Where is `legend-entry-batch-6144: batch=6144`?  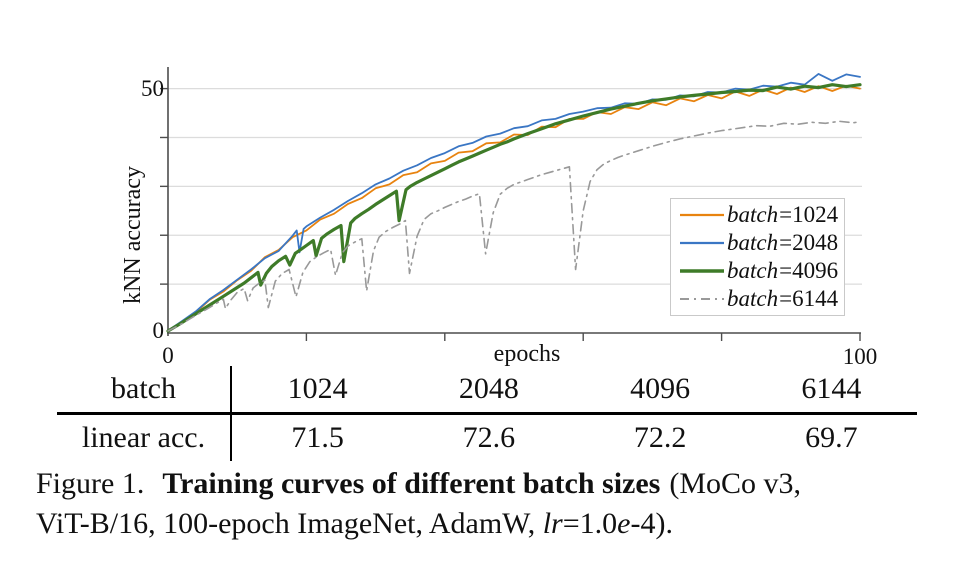
legend-entry-batch-6144: batch=6144 is located at coordinates (759, 299).